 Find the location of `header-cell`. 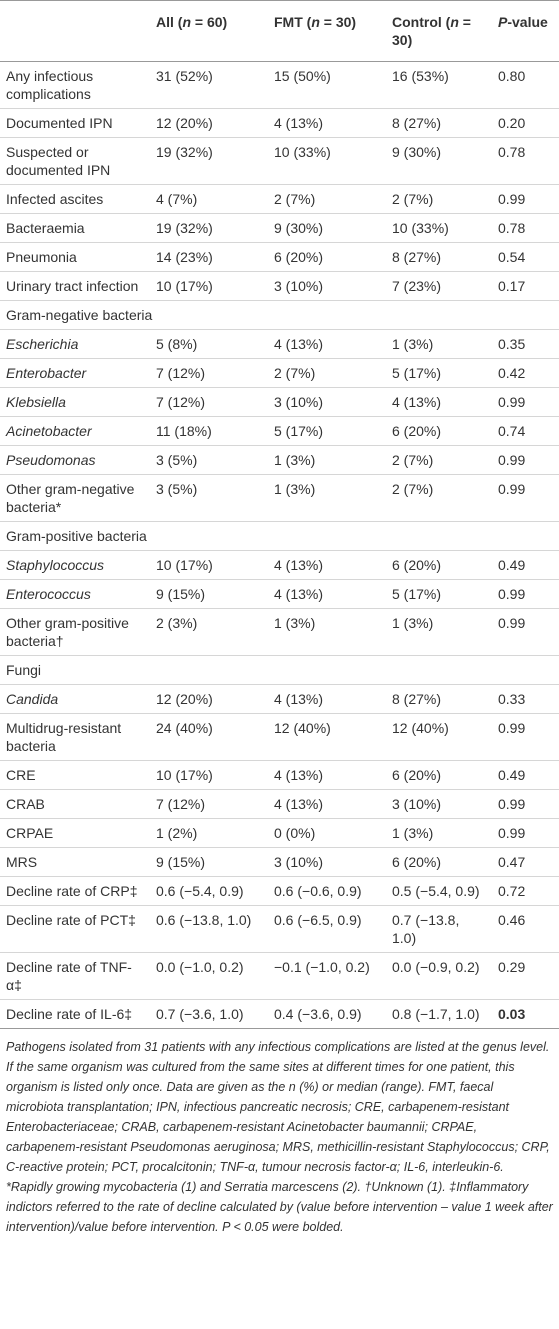

header-cell is located at coordinates (75, 31).